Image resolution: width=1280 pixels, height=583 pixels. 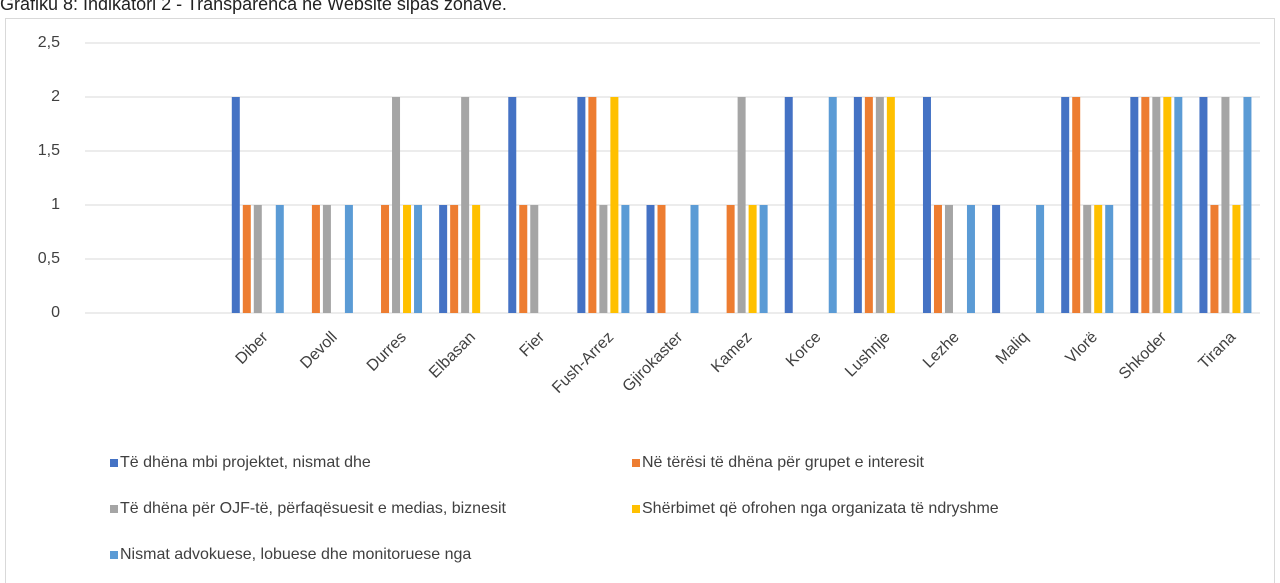 What do you see at coordinates (55, 96) in the screenshot?
I see `y-tick-label: 2` at bounding box center [55, 96].